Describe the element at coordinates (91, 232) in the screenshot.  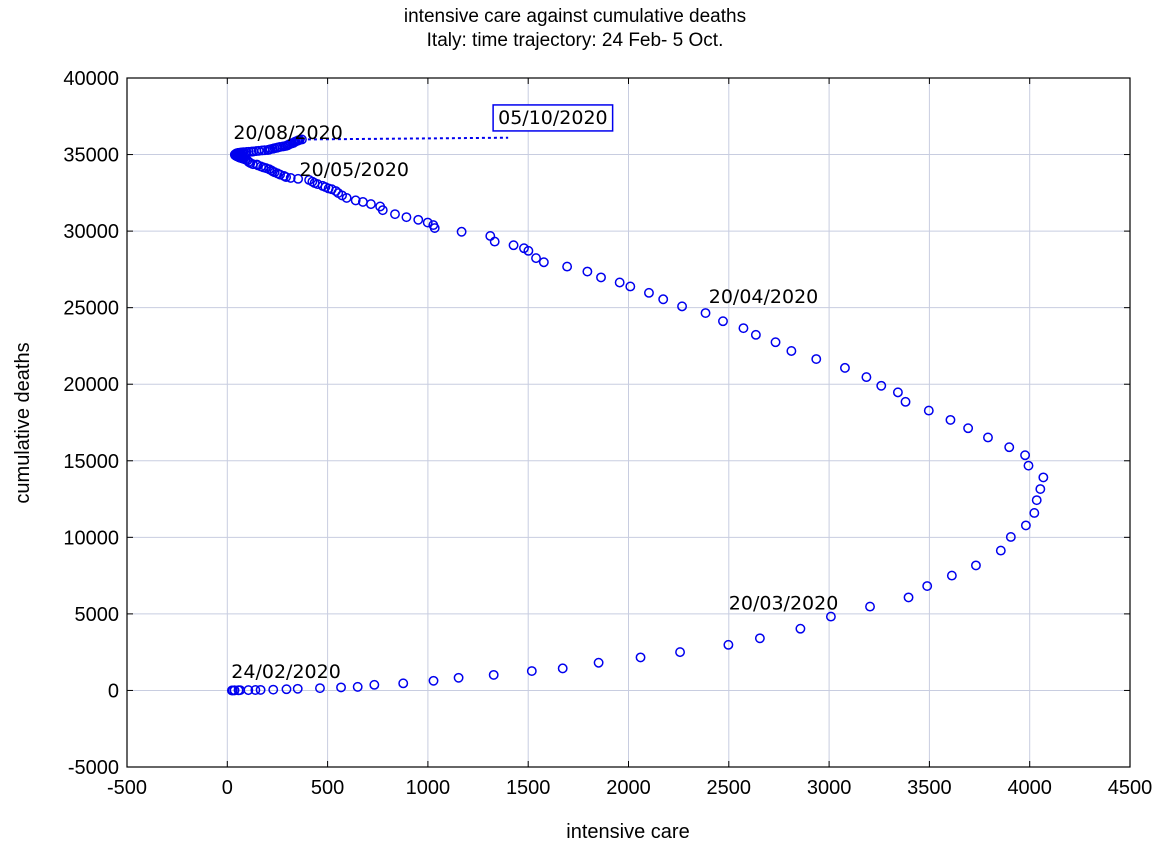
I see `y-tick-label: 30000` at that location.